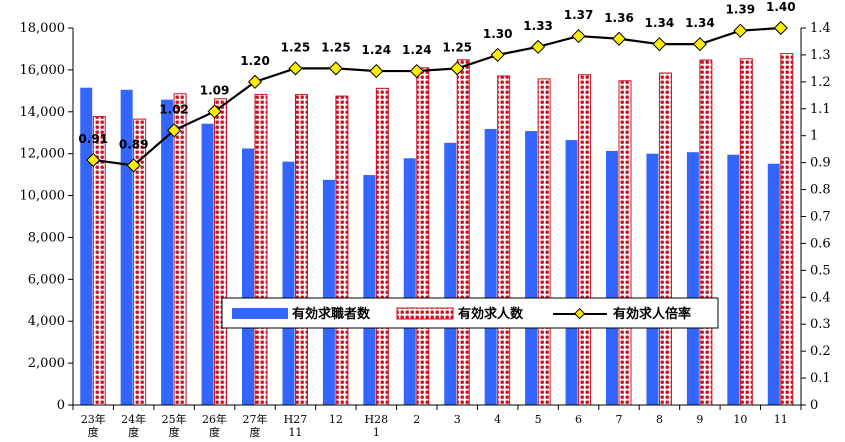 This screenshot has width=845, height=442. I want to click on x-tick-label: 10, so click(740, 419).